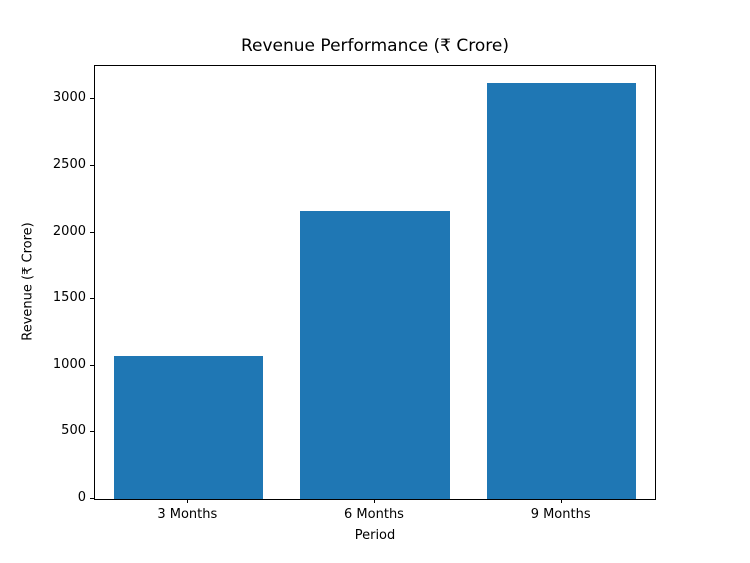 This screenshot has height=563, width=750. I want to click on x-axis-label: Period, so click(375, 535).